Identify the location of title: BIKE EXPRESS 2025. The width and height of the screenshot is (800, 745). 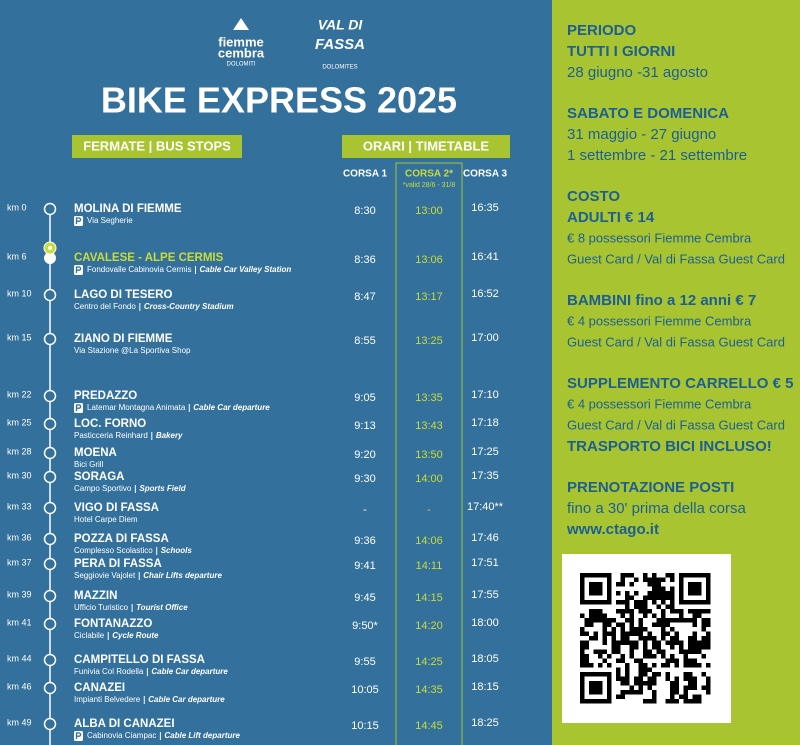
(279, 100).